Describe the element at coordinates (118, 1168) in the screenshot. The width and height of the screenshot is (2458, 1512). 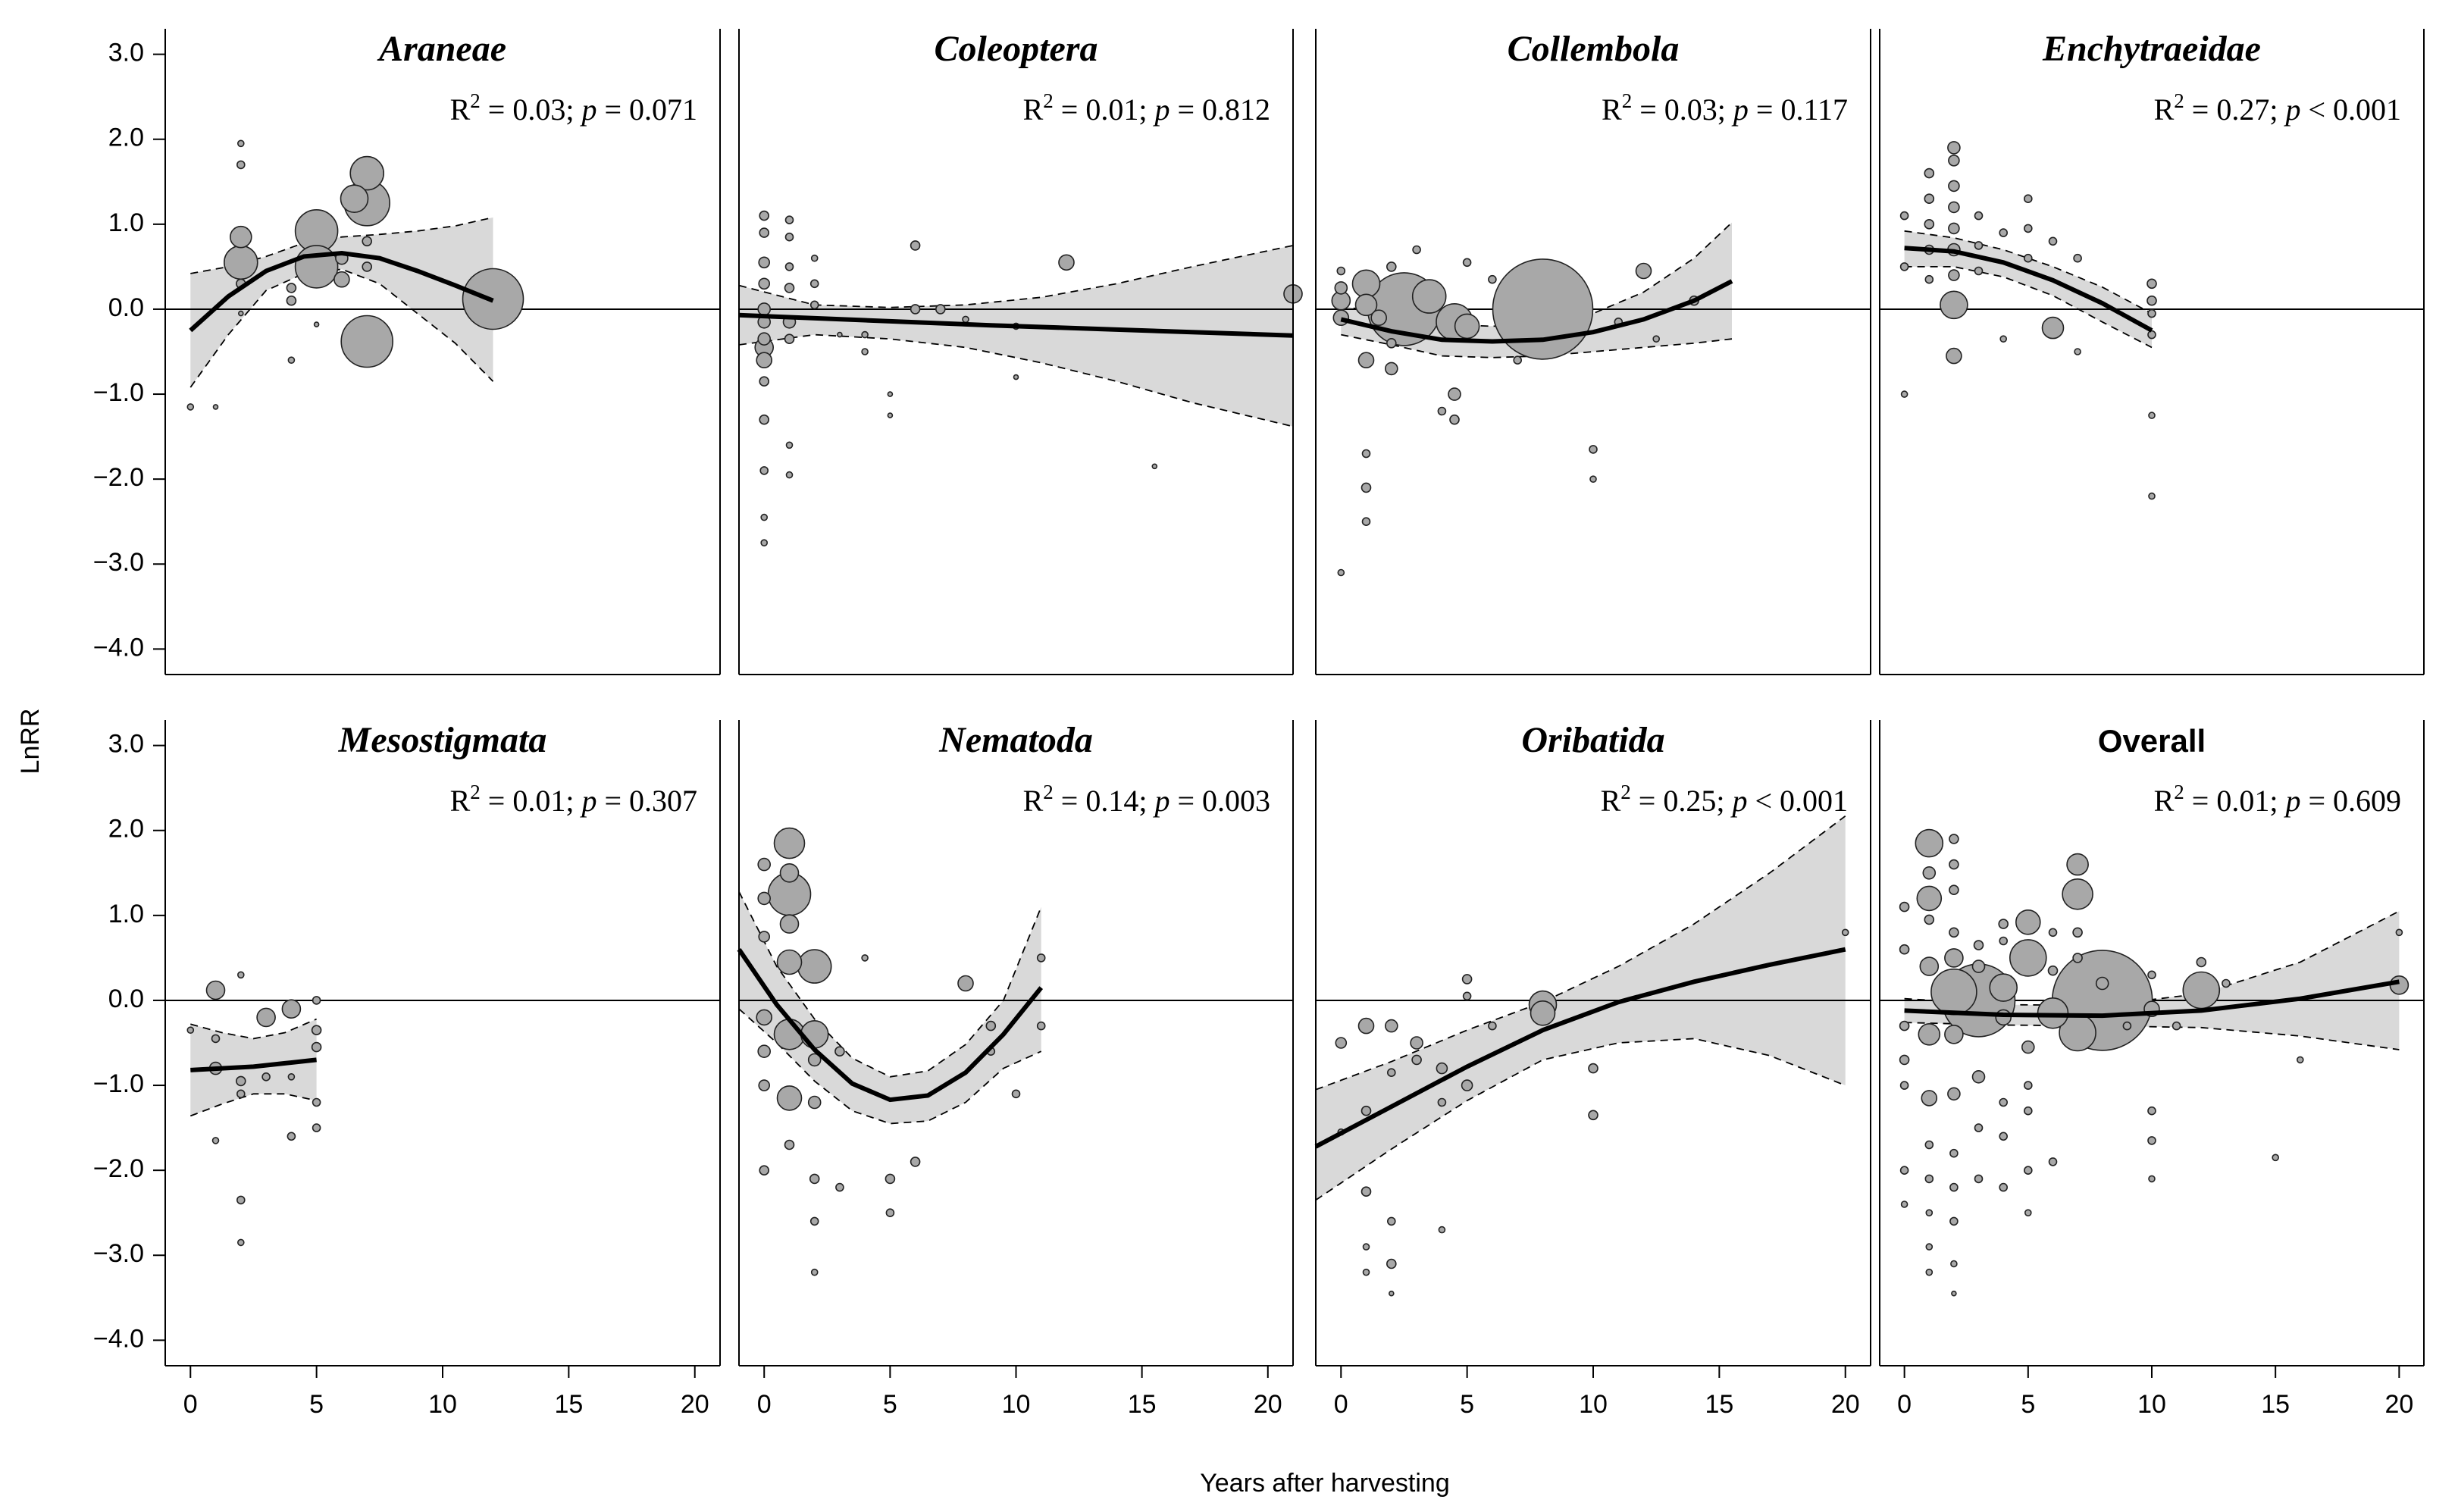
I see `y-tick-label: −2.0` at that location.